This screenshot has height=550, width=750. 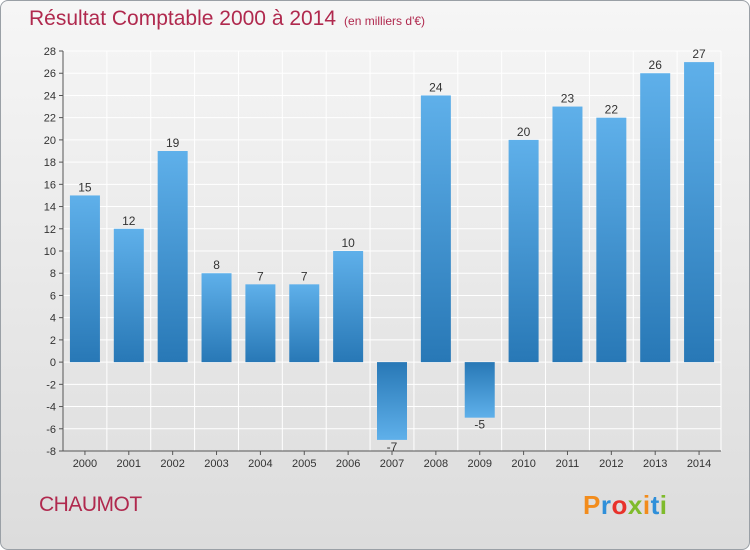 I want to click on data-label-2007: -7, so click(x=392, y=447).